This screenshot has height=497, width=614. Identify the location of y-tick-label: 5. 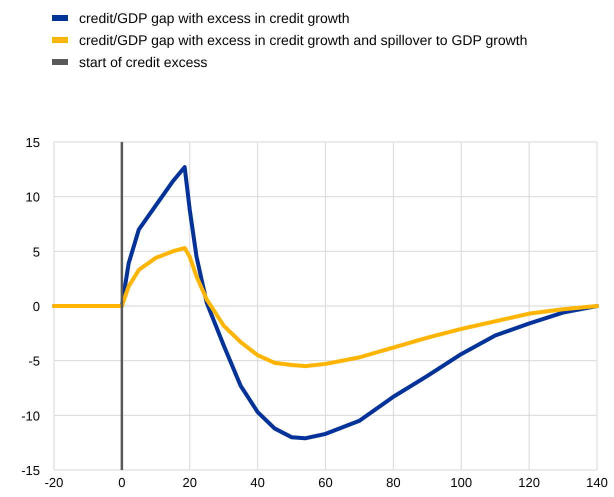
(36, 252).